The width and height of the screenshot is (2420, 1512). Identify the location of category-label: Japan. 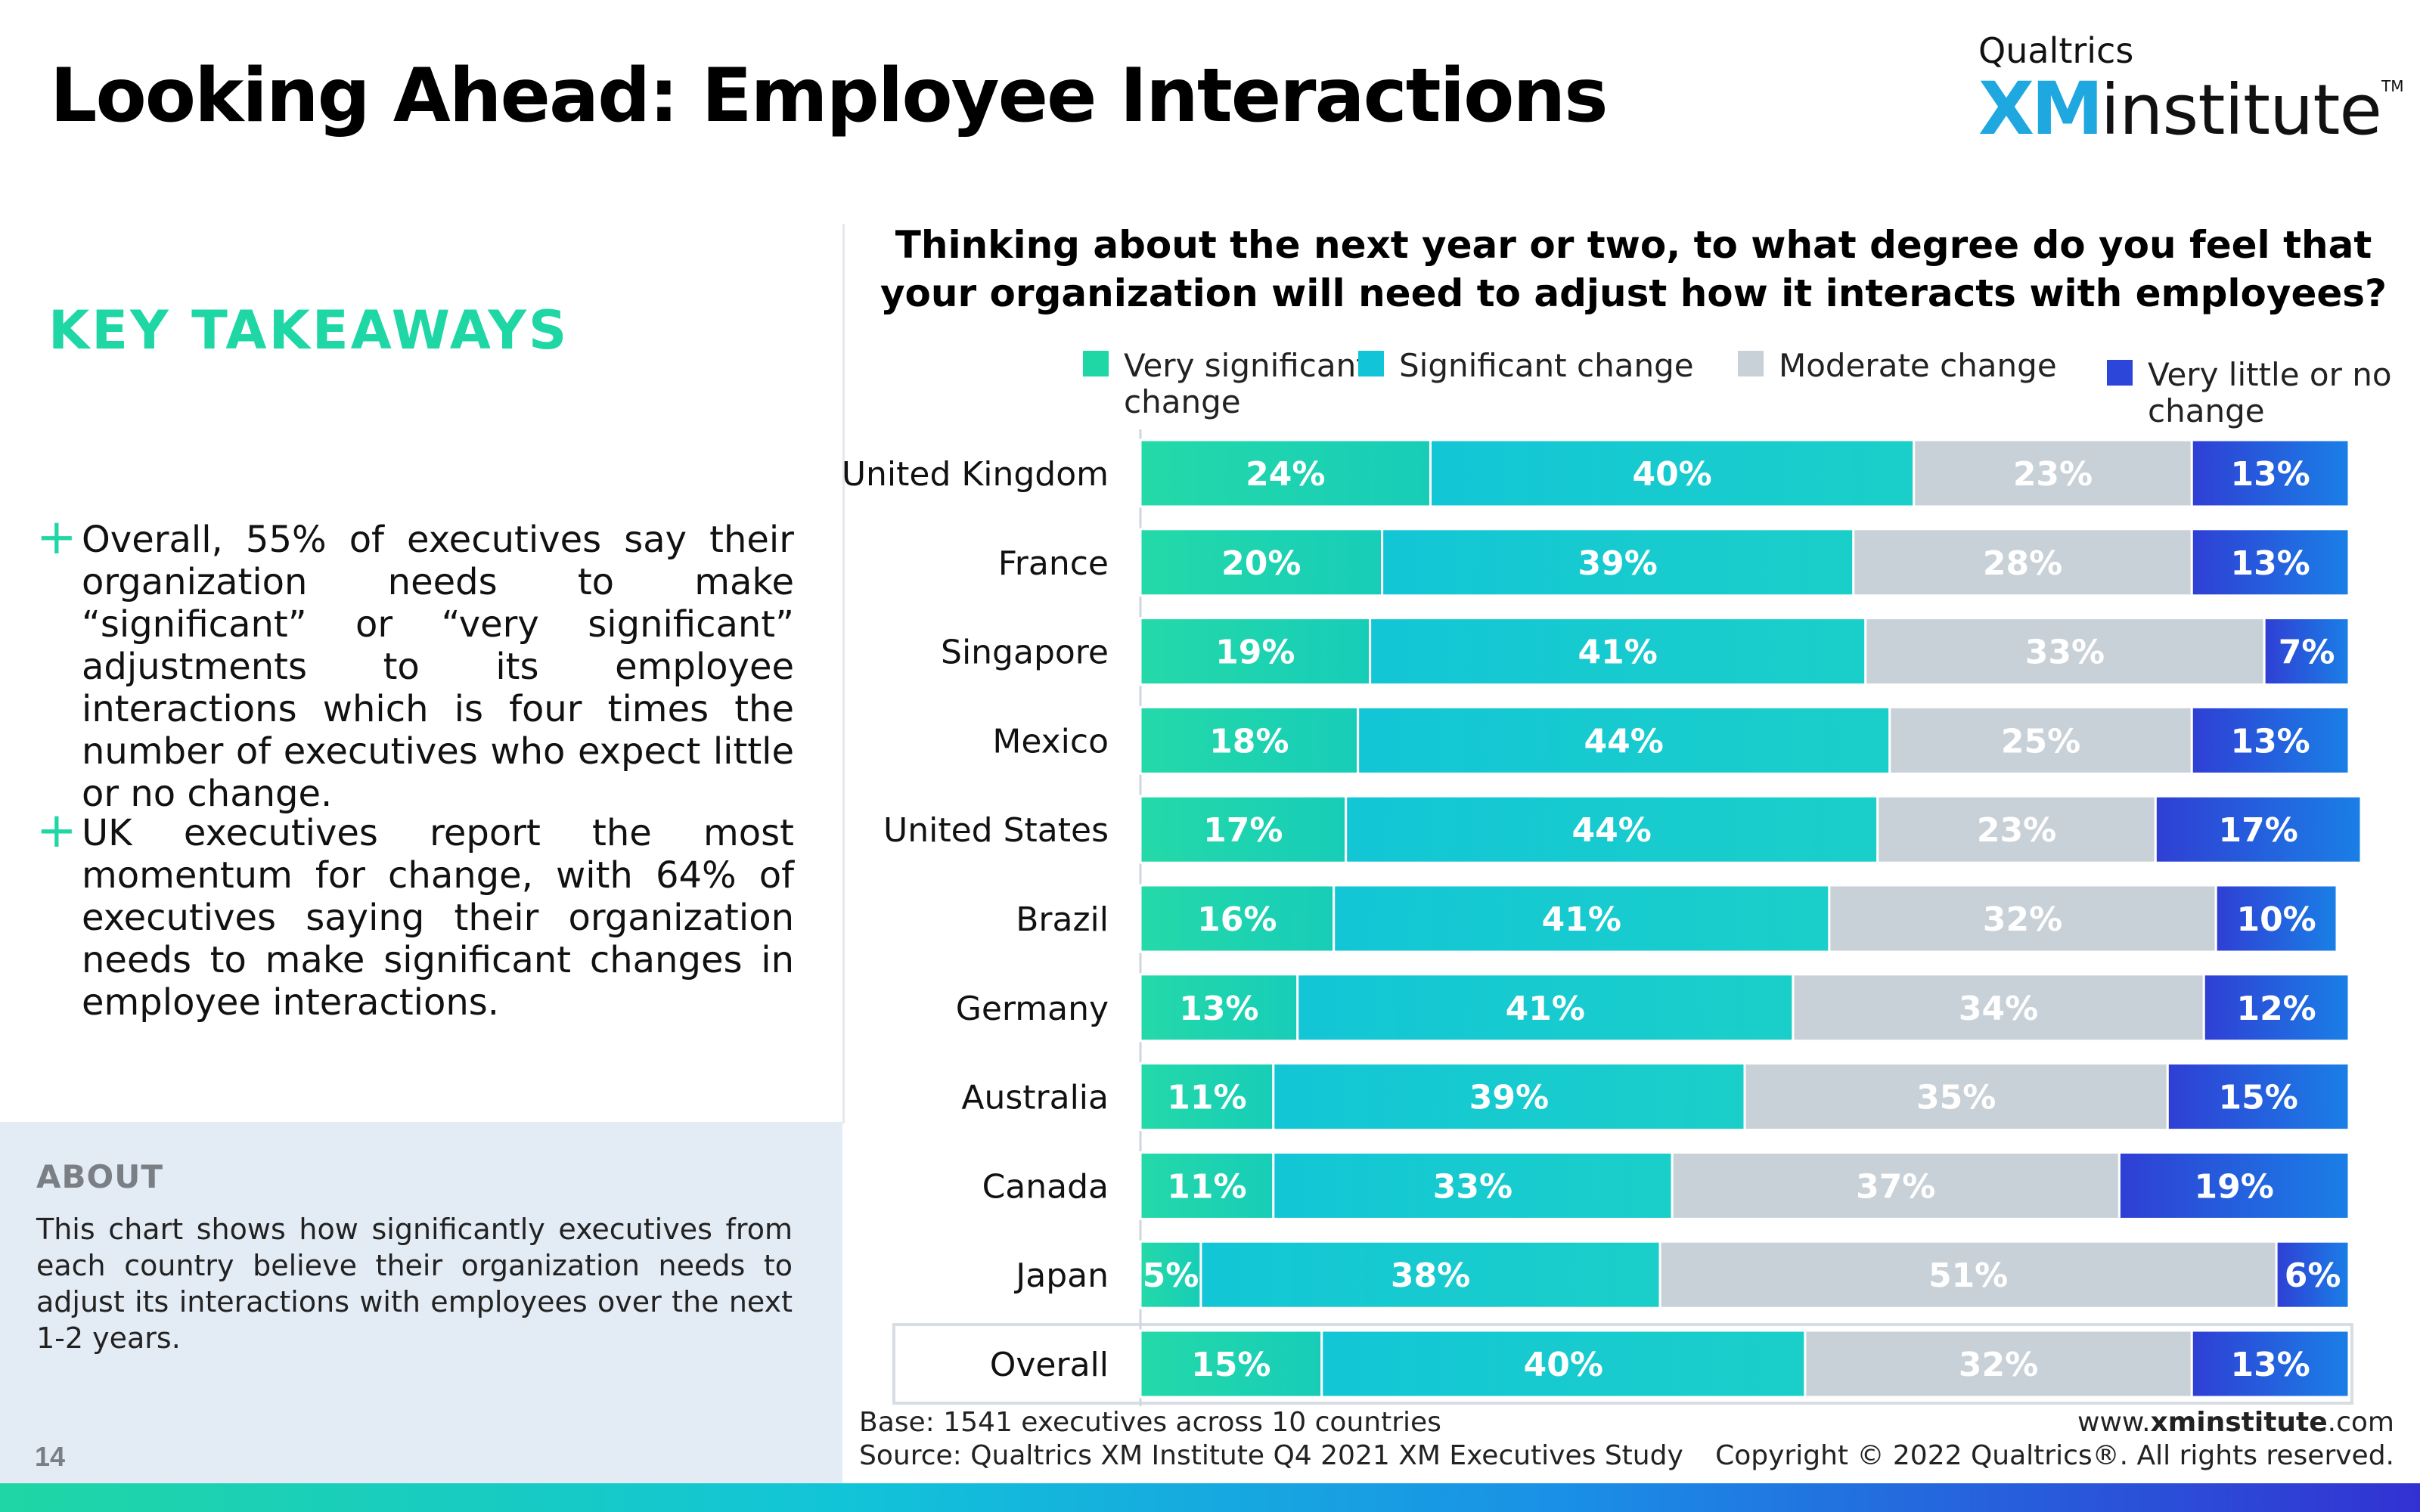
(1061, 1275).